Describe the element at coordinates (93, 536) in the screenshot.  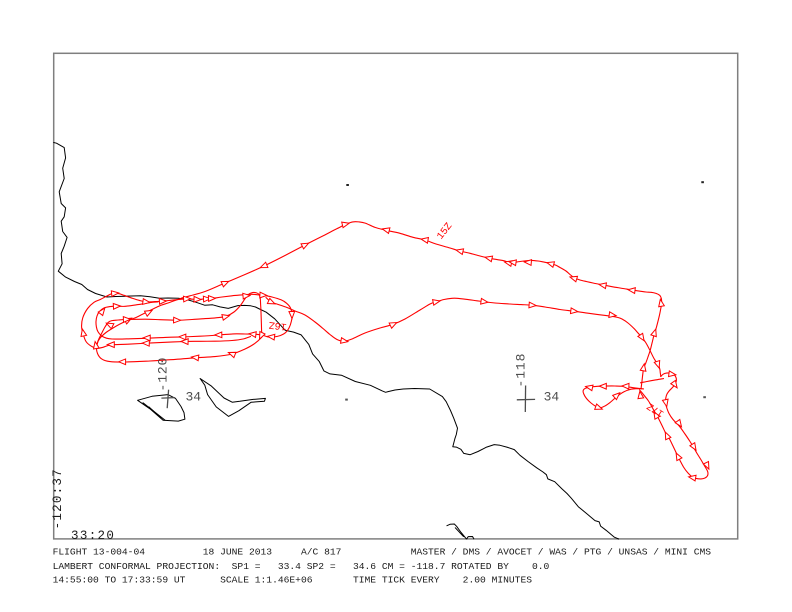
I see `svg-text: 33:20` at that location.